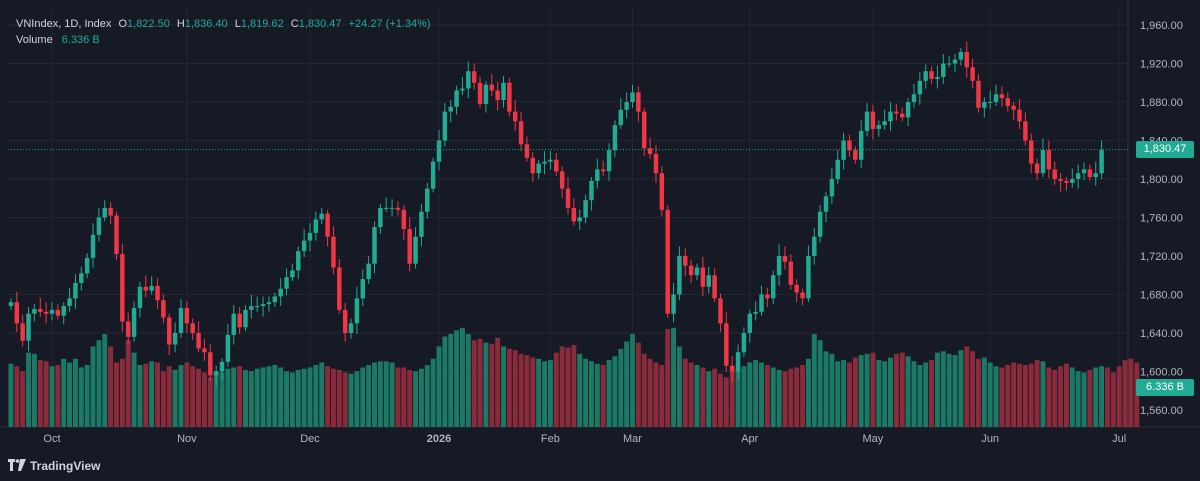  I want to click on x-tick-label: Nov, so click(187, 439).